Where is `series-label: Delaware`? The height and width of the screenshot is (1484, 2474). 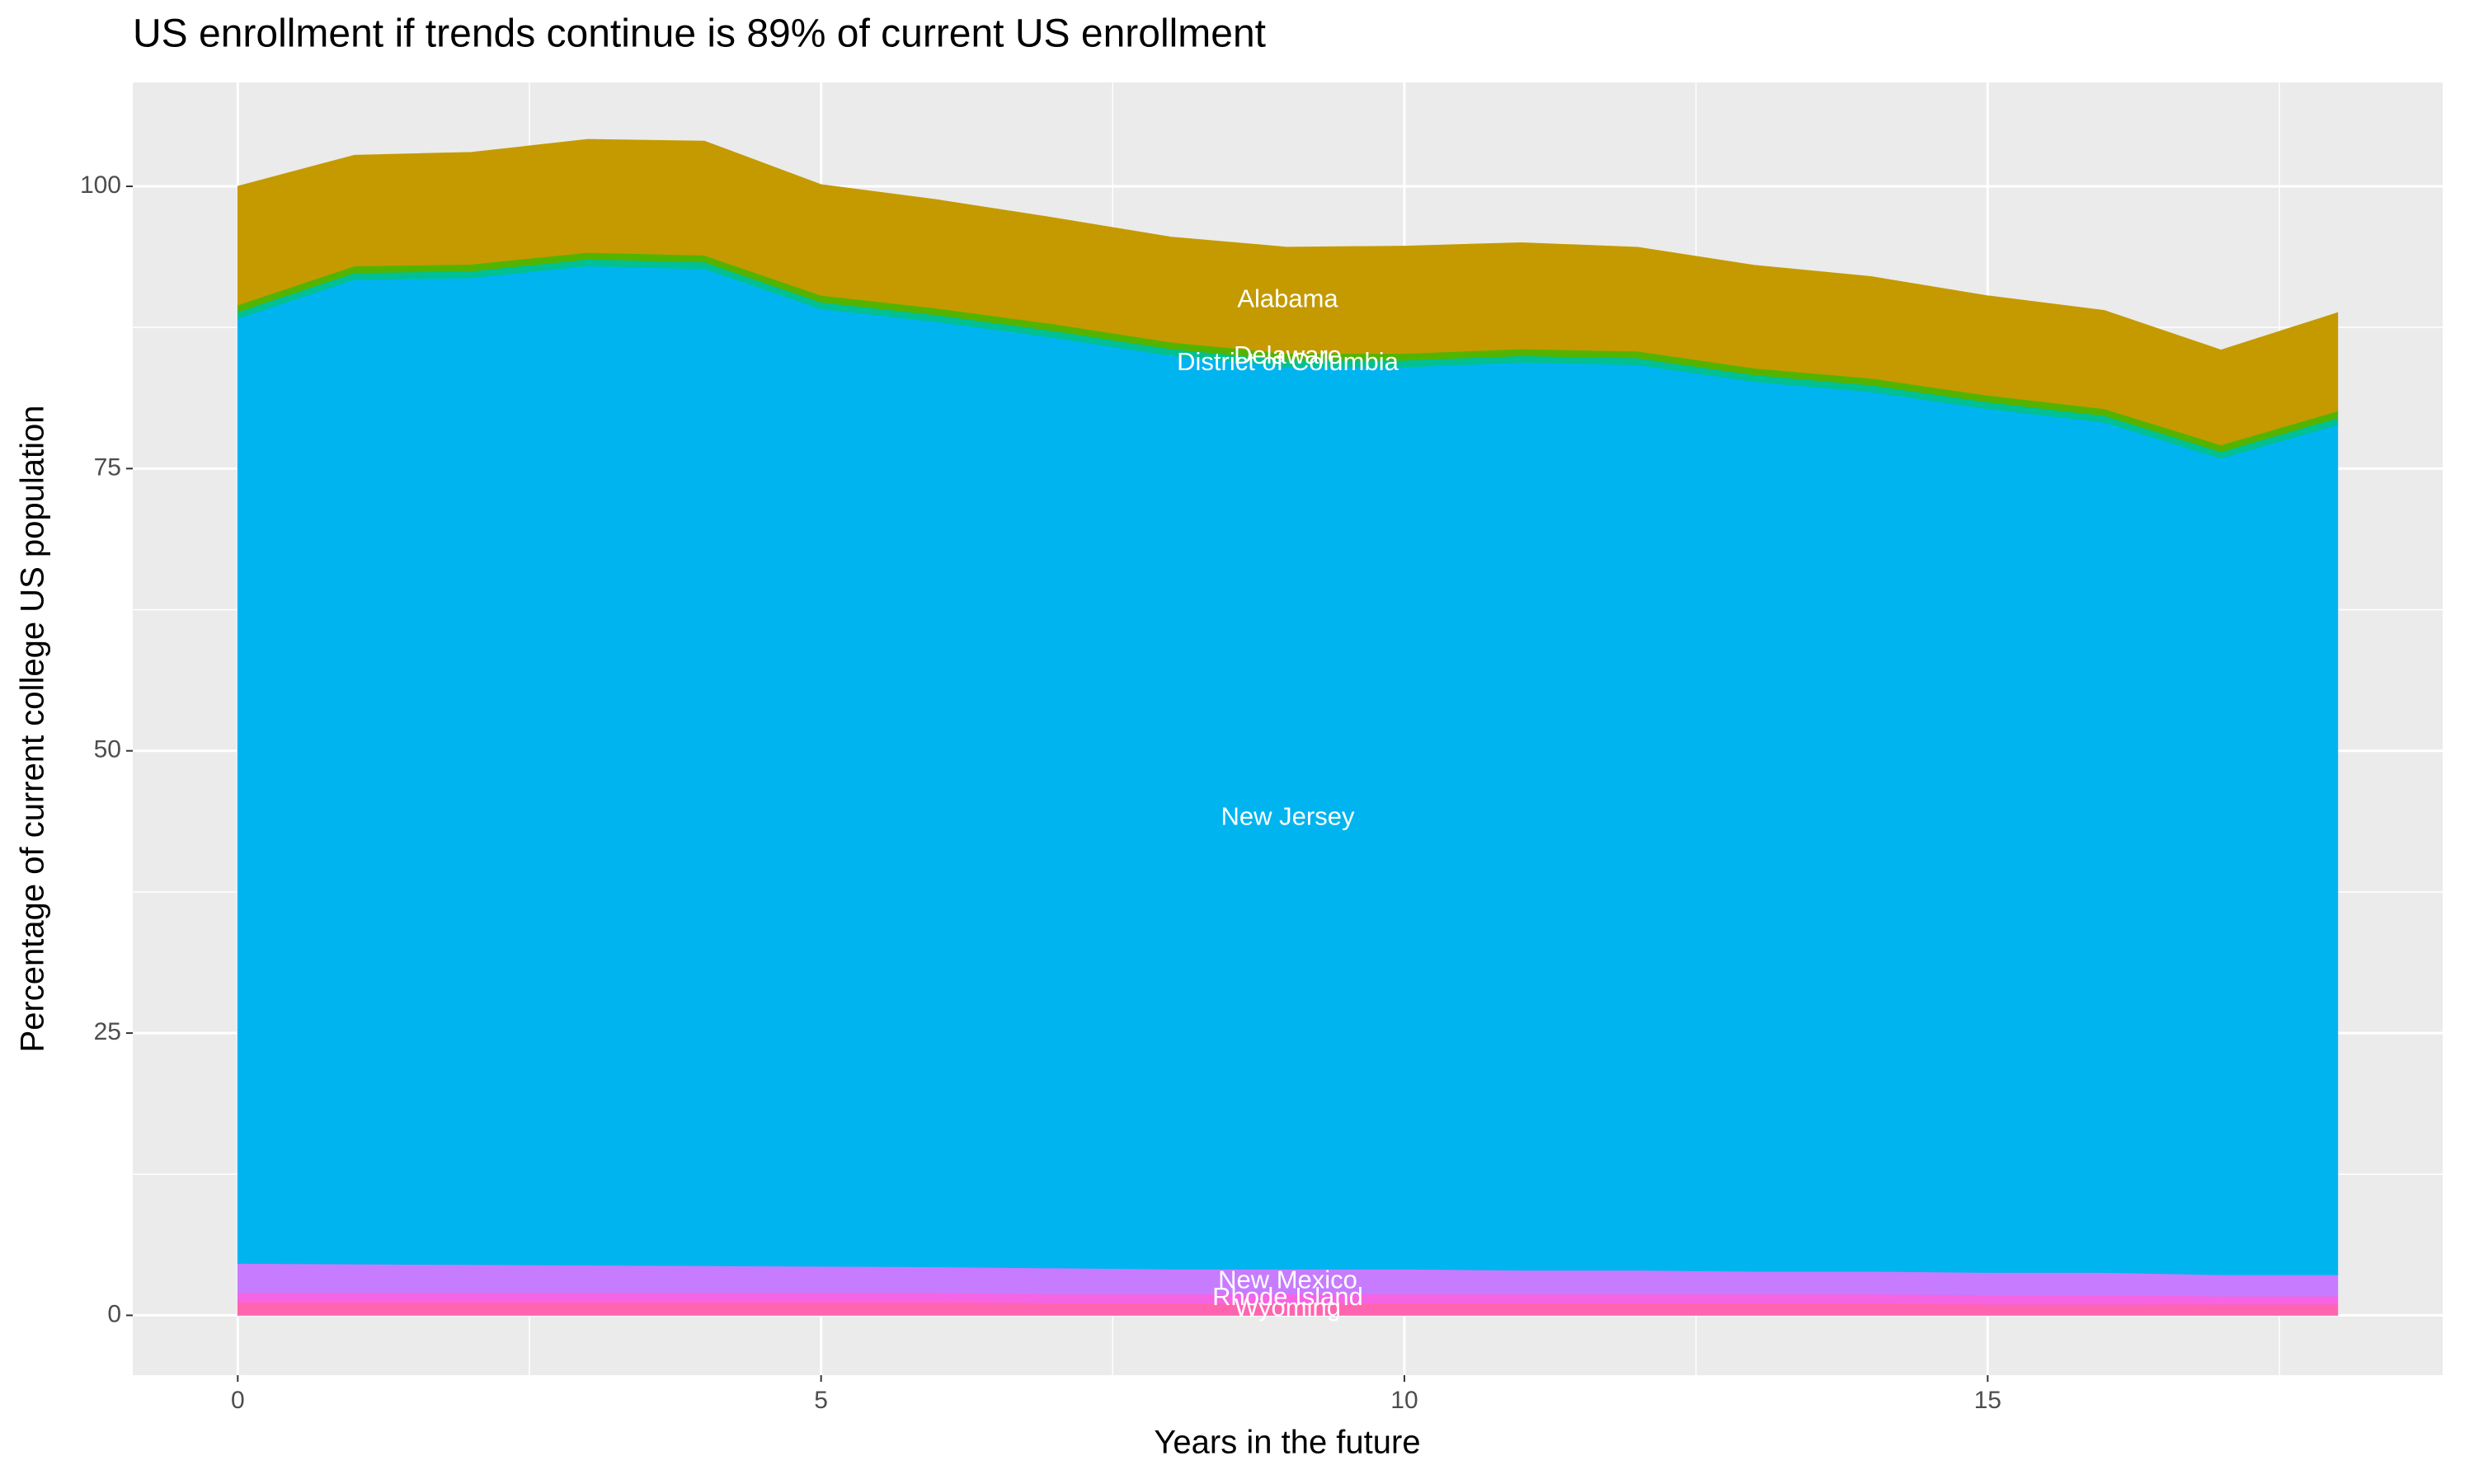 series-label: Delaware is located at coordinates (1288, 354).